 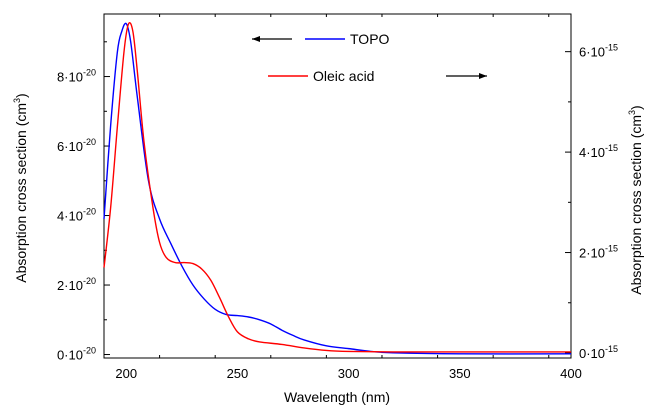 What do you see at coordinates (76, 354) in the screenshot?
I see `y-left-tick-label: 0·10⁻²⁰` at bounding box center [76, 354].